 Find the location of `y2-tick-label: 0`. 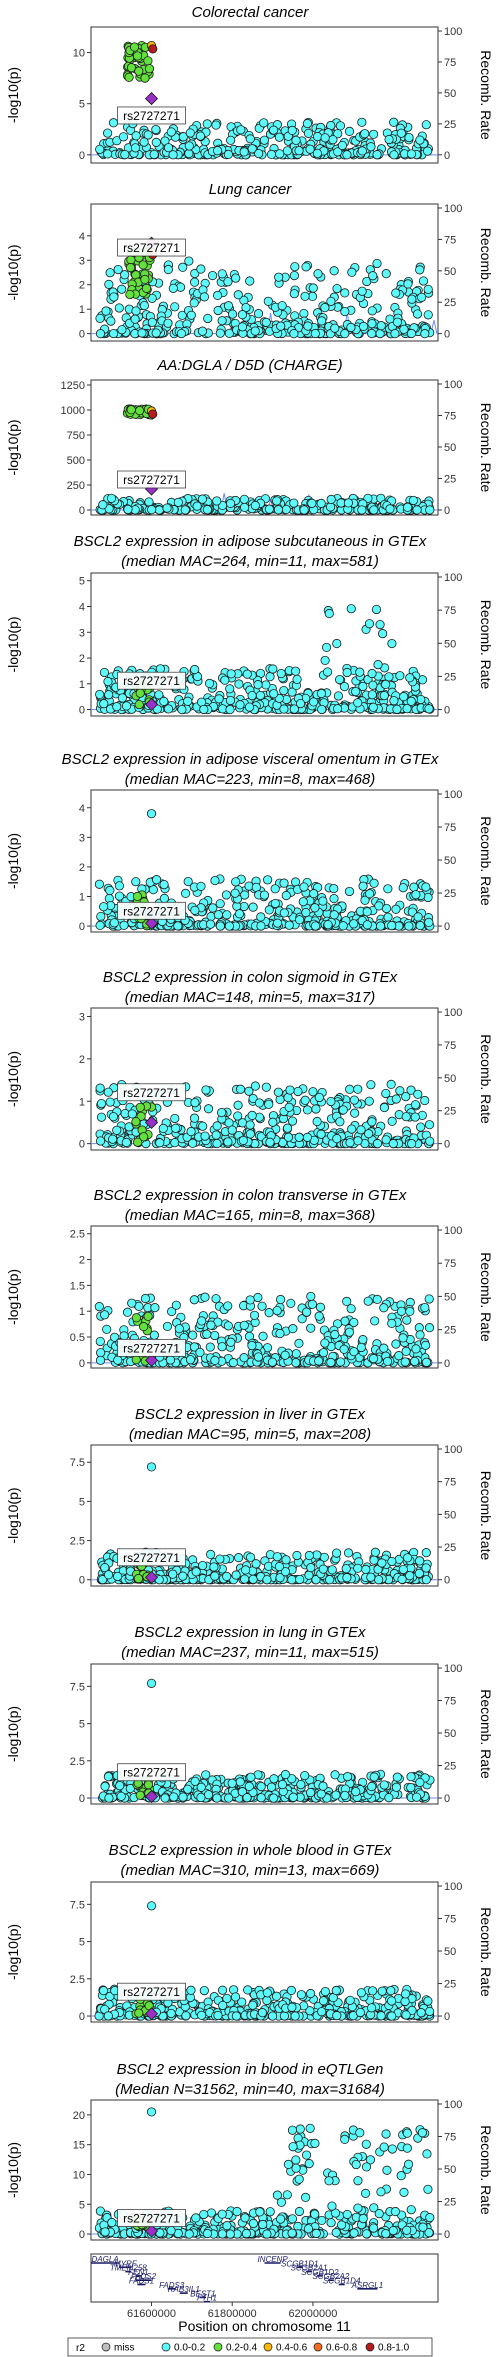

y2-tick-label: 0 is located at coordinates (447, 1581).